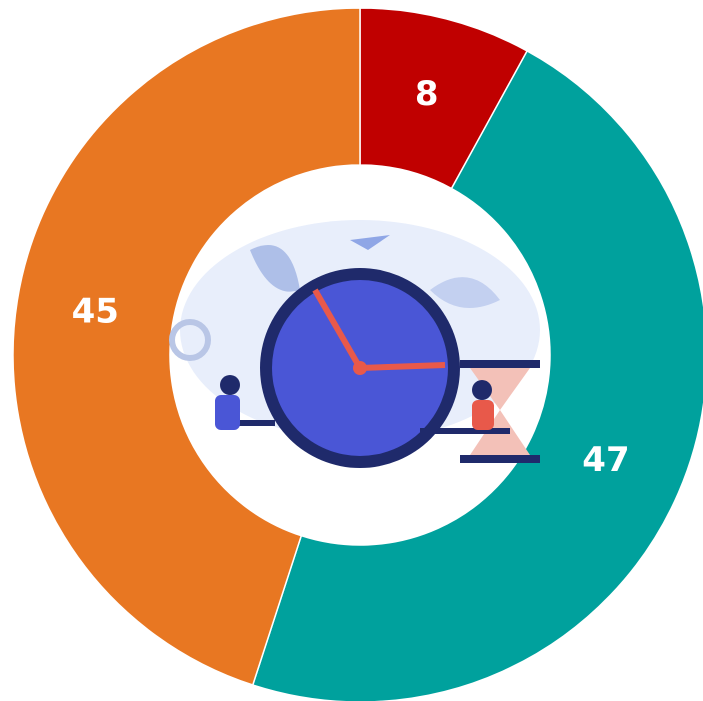 The width and height of the screenshot is (703, 701). Describe the element at coordinates (95, 312) in the screenshot. I see `value-label: 45` at that location.